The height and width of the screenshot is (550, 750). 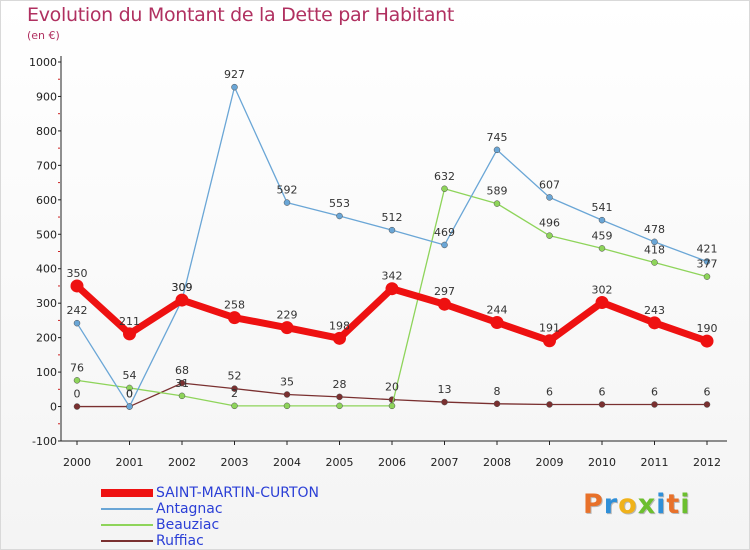 What do you see at coordinates (46, 372) in the screenshot?
I see `y-tick-label: 100` at bounding box center [46, 372].